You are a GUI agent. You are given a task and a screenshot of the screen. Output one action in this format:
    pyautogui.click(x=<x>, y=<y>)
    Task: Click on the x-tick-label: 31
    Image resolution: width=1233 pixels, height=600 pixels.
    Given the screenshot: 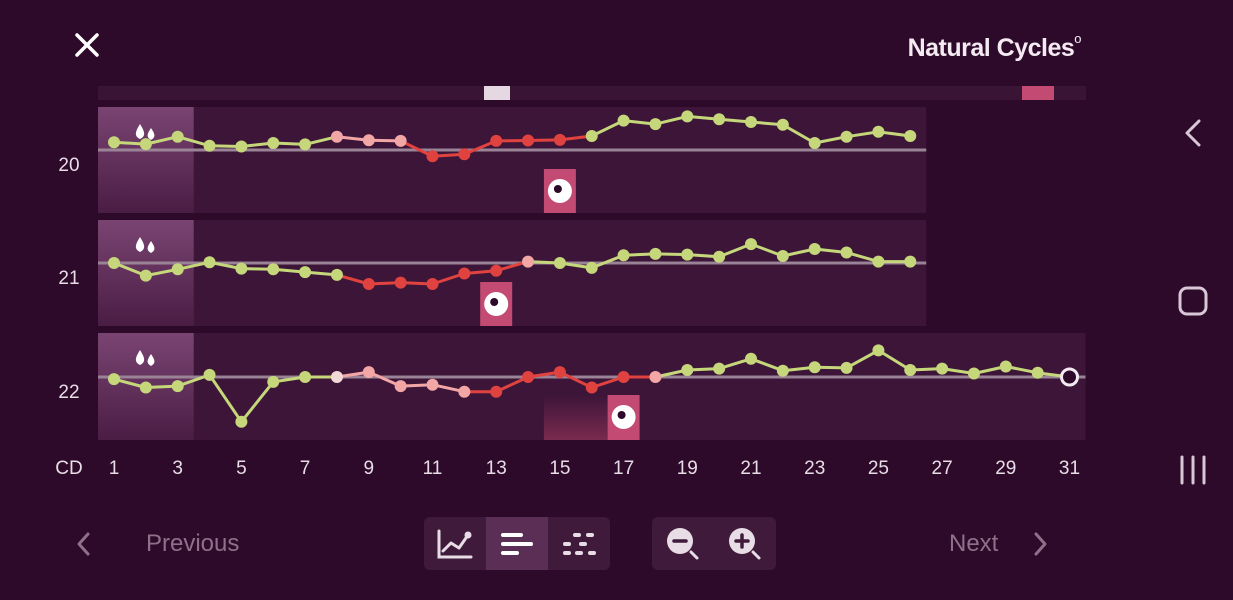 What is the action you would take?
    pyautogui.click(x=1069, y=468)
    